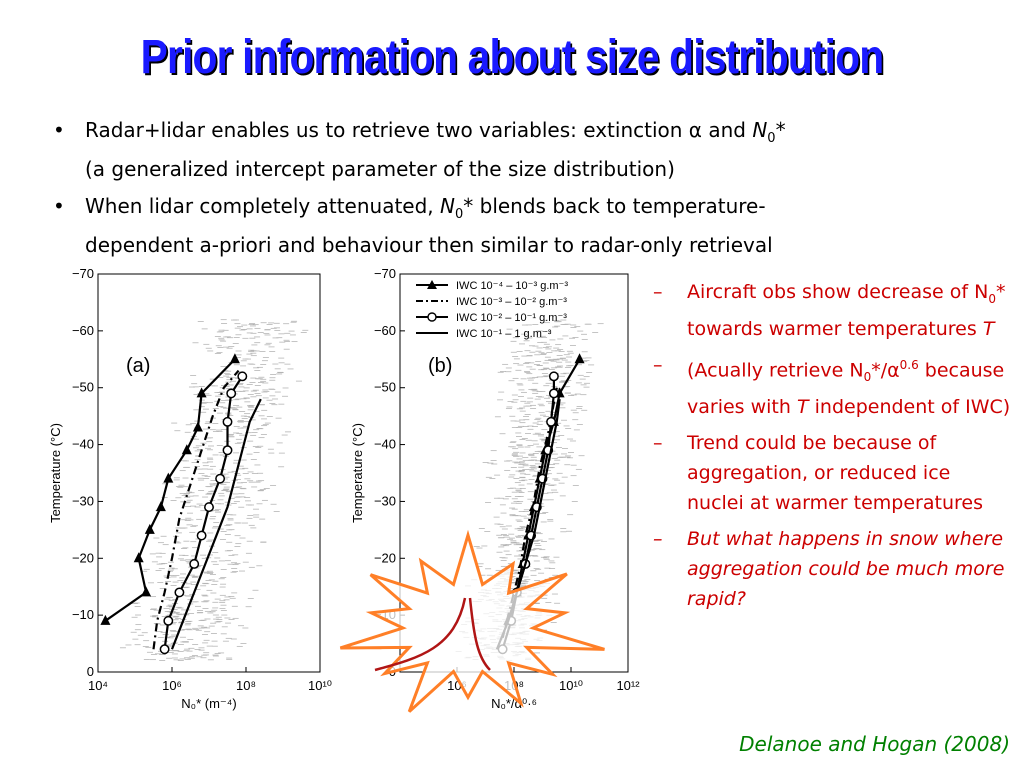 This screenshot has width=1024, height=768. What do you see at coordinates (98, 685) in the screenshot?
I see `x-tick-label: 10⁴` at bounding box center [98, 685].